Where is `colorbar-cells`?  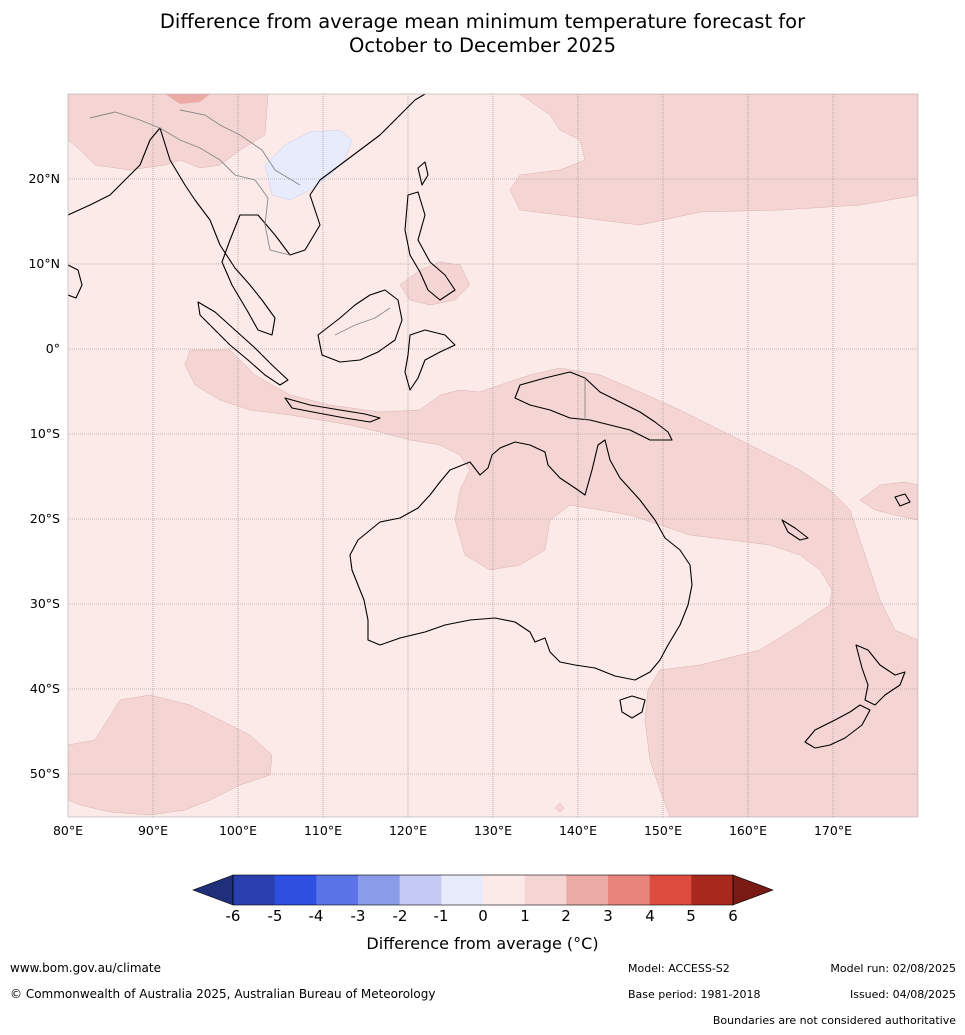 colorbar-cells is located at coordinates (483, 890).